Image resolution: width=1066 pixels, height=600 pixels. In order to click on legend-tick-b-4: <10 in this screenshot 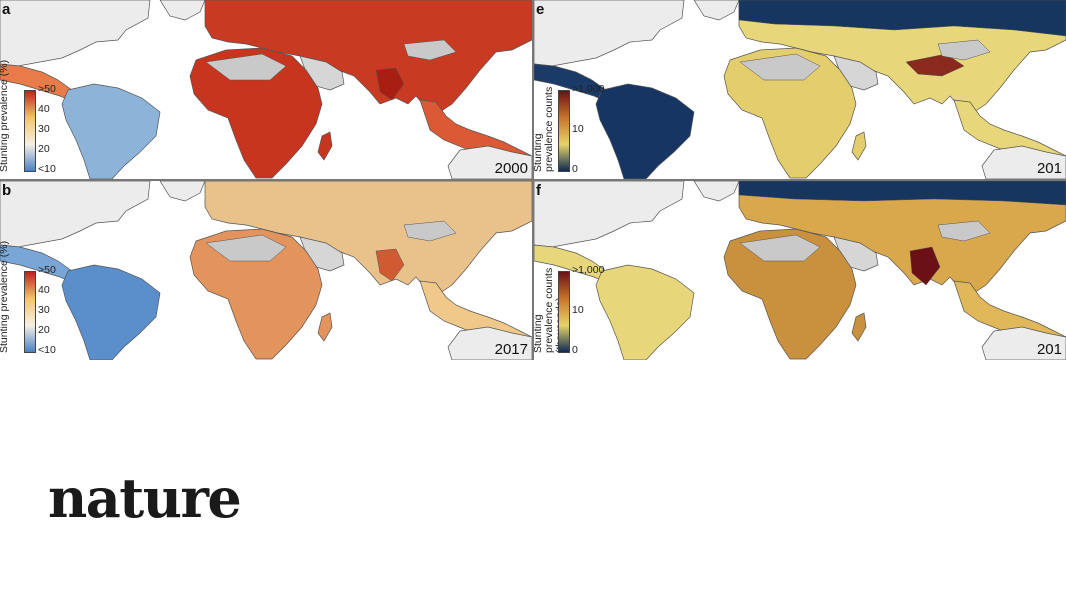, I will do `click(47, 350)`.